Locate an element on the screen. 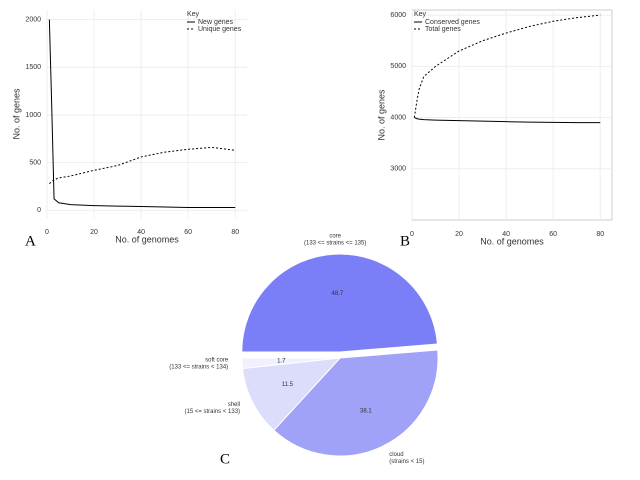  legend-label: Total genes is located at coordinates (443, 29).